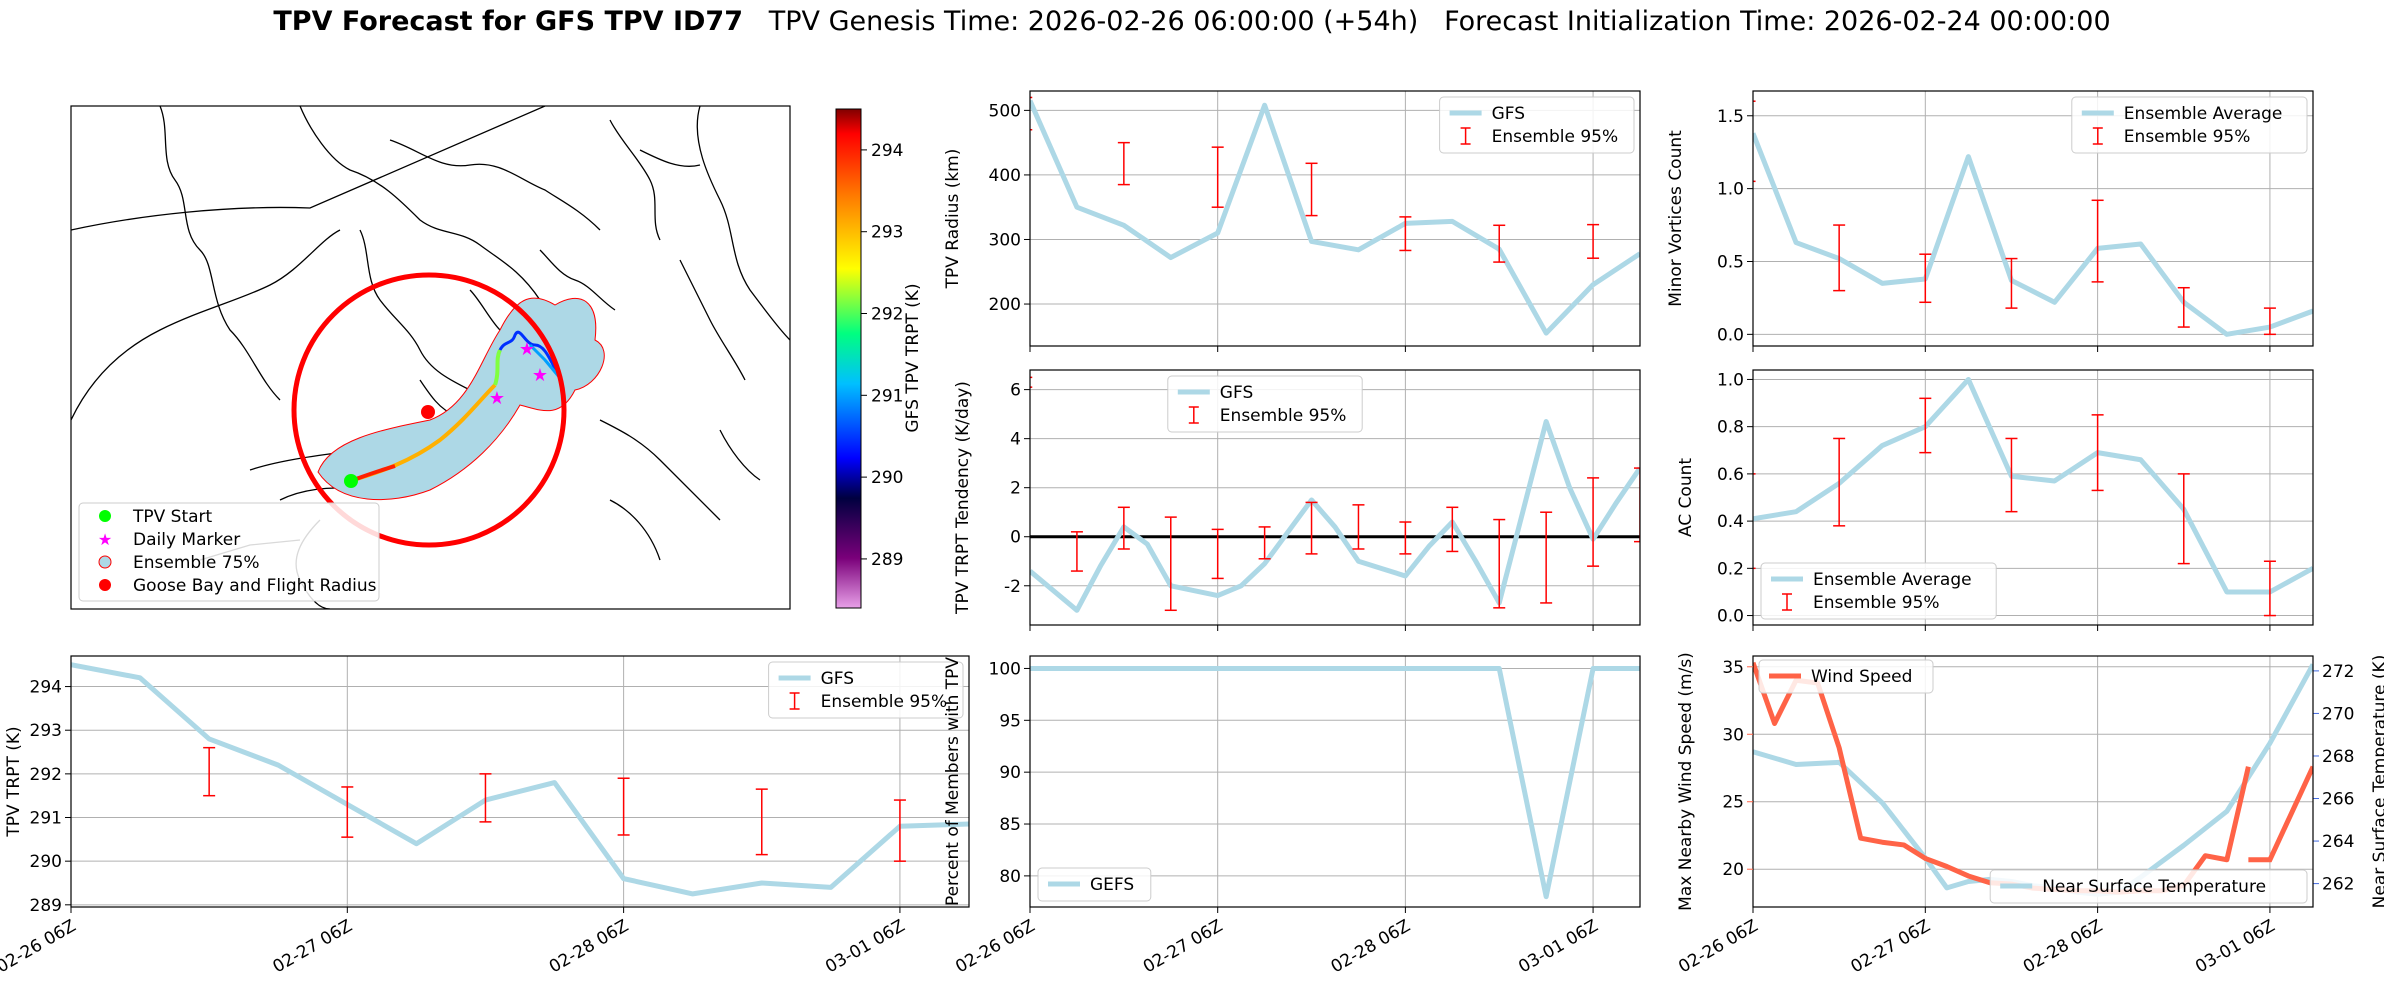 Image resolution: width=2384 pixels, height=982 pixels. I want to click on minor-ytick-label: 1.5, so click(1730, 117).